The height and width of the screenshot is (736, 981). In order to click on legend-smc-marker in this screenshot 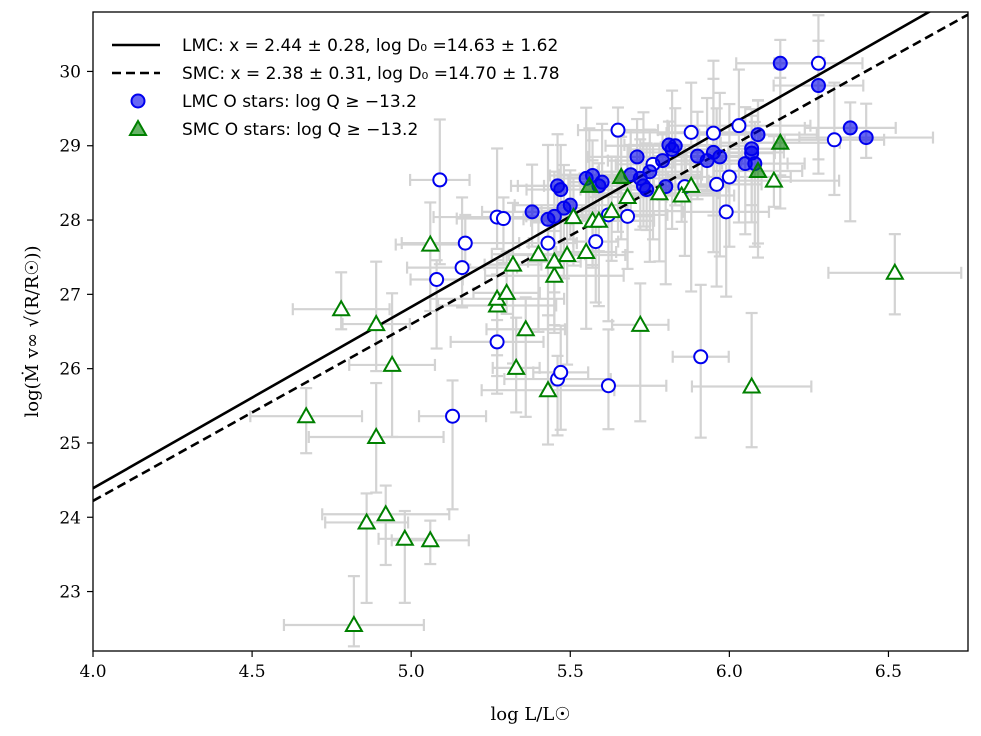, I will do `click(138, 127)`.